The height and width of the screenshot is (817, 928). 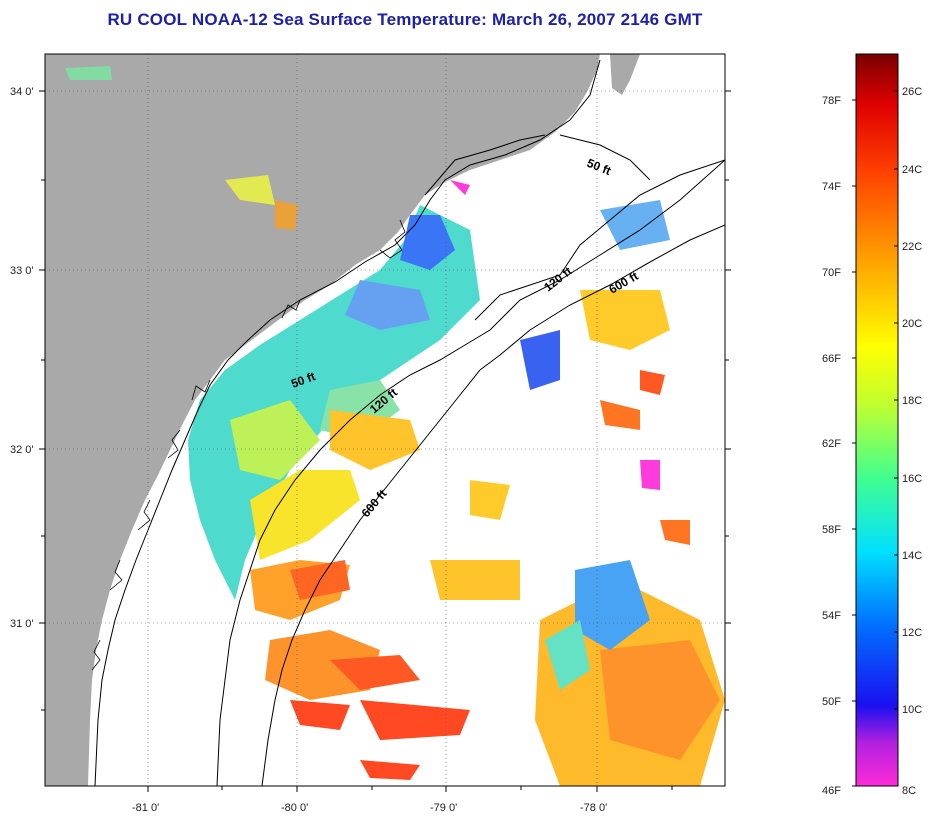 I want to click on colorbar-c-label: 10C, so click(x=912, y=710).